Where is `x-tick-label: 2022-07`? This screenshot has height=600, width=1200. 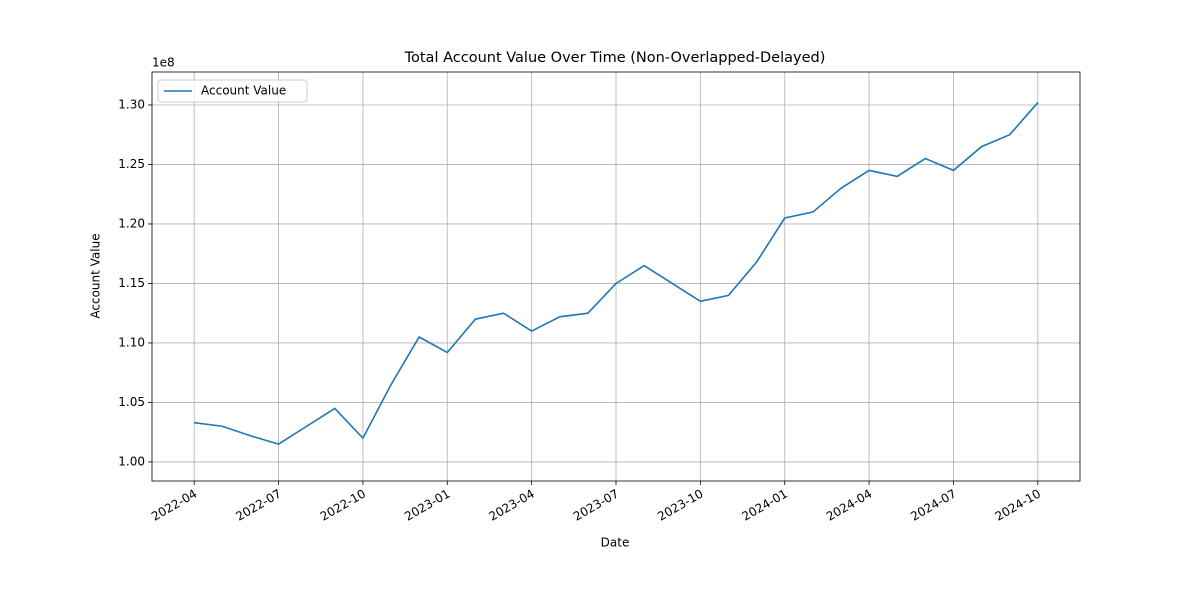 x-tick-label: 2022-07 is located at coordinates (258, 505).